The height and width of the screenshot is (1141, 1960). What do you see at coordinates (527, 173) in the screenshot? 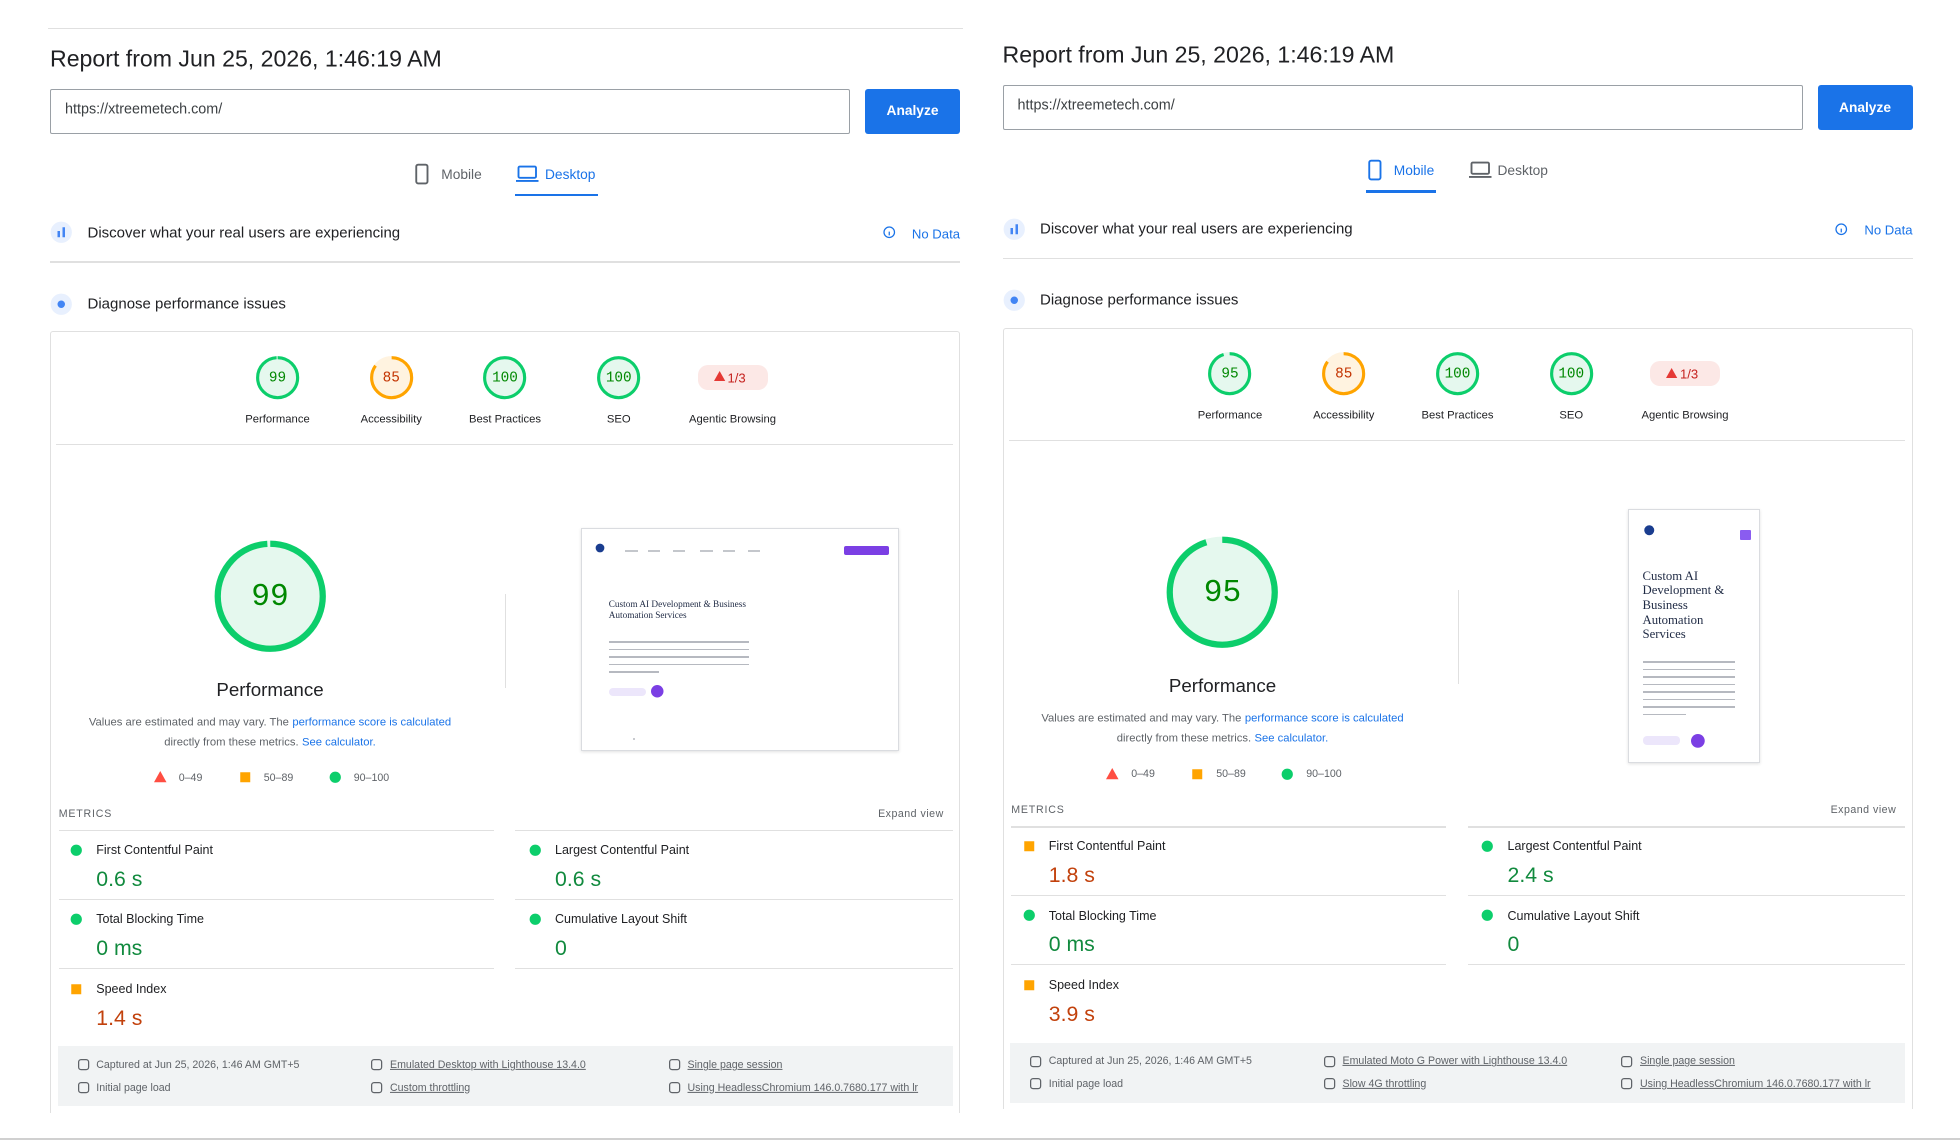
I see `tab-icon` at bounding box center [527, 173].